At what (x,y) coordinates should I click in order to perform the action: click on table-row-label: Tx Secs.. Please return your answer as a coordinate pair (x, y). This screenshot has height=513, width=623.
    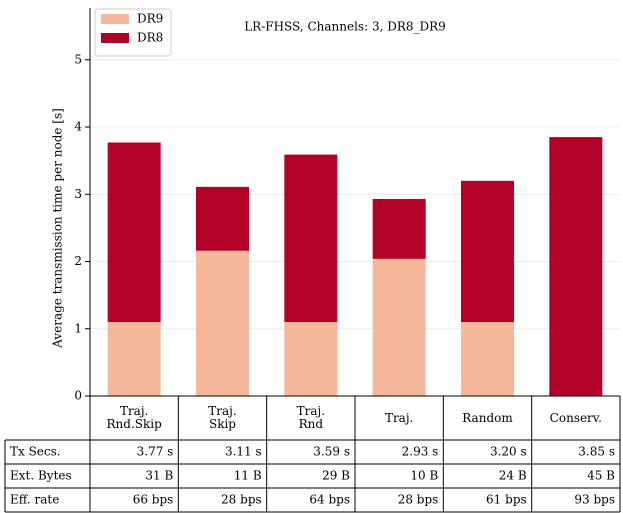
    Looking at the image, I should click on (35, 452).